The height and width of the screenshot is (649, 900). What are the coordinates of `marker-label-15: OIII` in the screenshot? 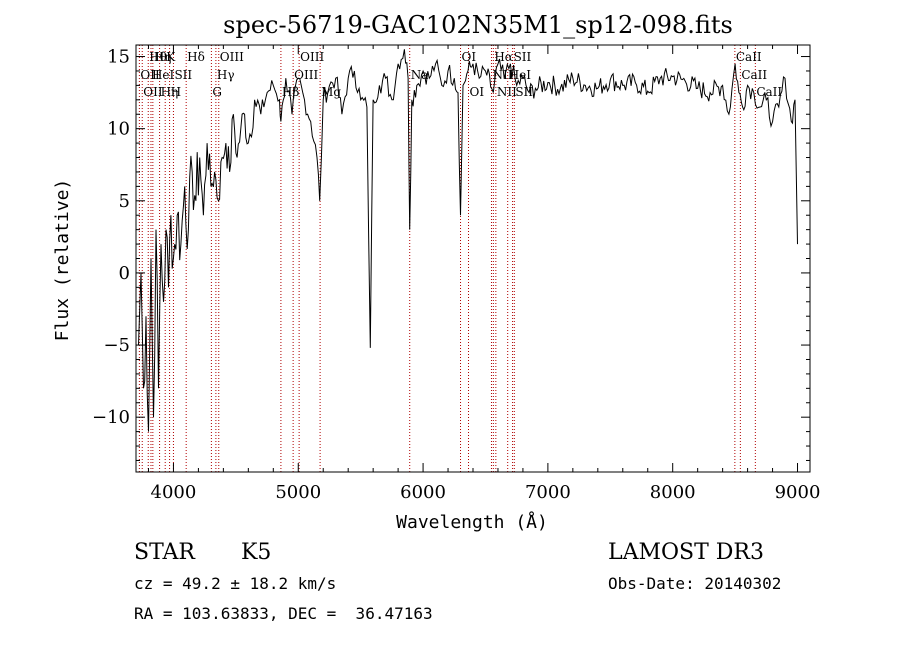 It's located at (312, 57).